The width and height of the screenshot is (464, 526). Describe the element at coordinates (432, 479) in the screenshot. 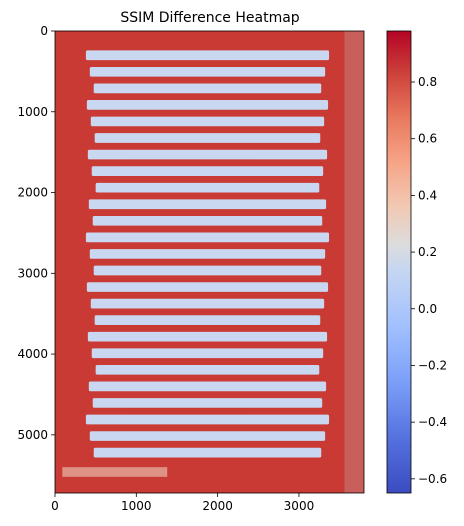

I see `colorbar-tick-label: −0.6` at that location.